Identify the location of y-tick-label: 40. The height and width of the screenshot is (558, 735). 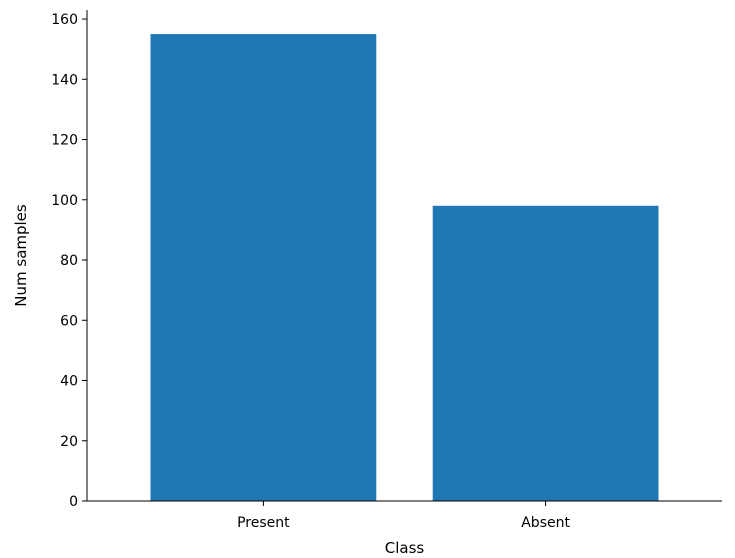
(69, 382).